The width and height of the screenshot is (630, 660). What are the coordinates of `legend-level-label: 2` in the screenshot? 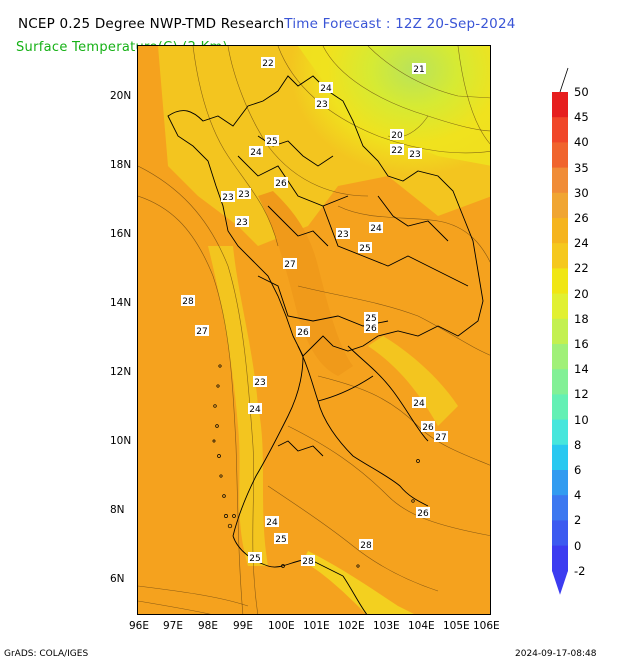 It's located at (578, 520).